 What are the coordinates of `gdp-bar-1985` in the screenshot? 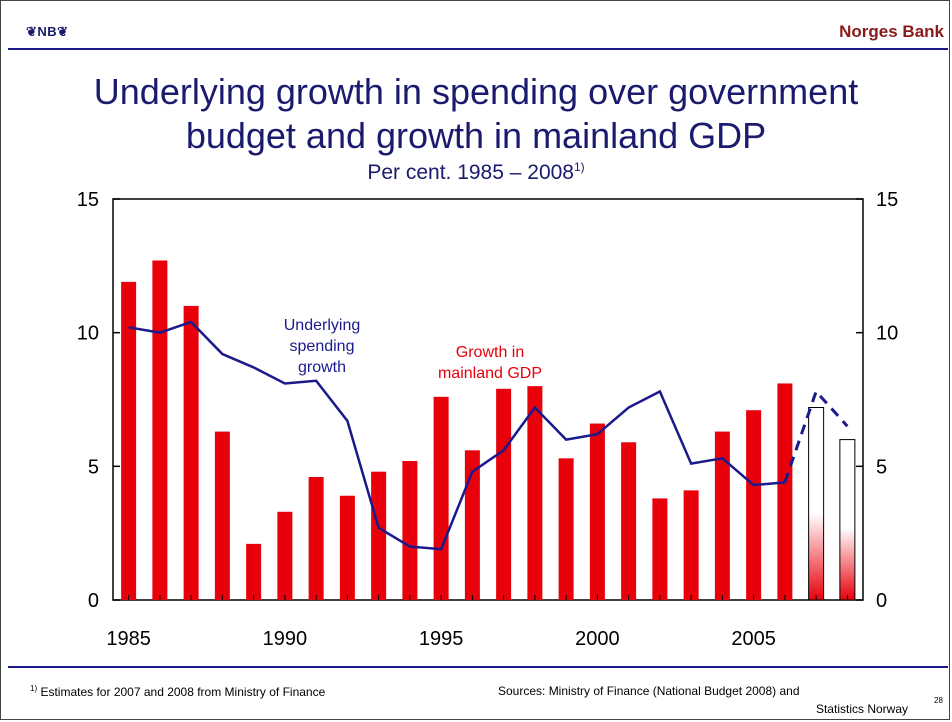 It's located at (129, 440).